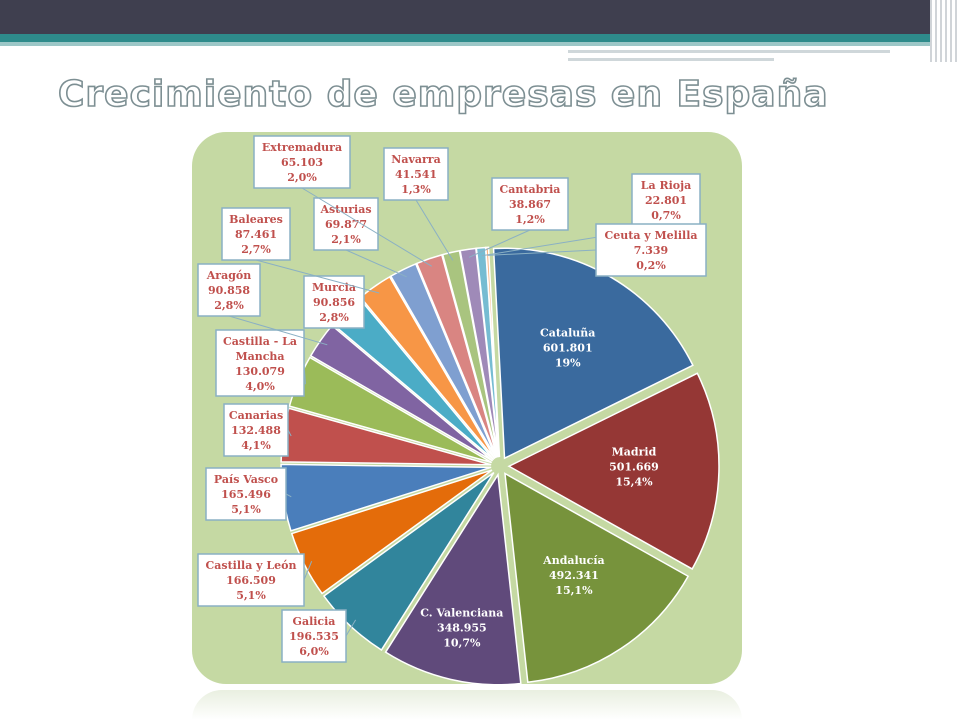 The image size is (960, 720). I want to click on callout-label-8: Castilla - La Mancha 130.079 4,0%, so click(260, 363).